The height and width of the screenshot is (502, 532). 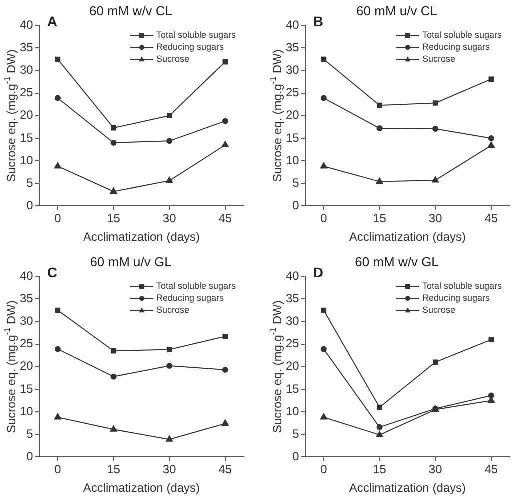 What do you see at coordinates (318, 21) in the screenshot?
I see `annotation: B` at bounding box center [318, 21].